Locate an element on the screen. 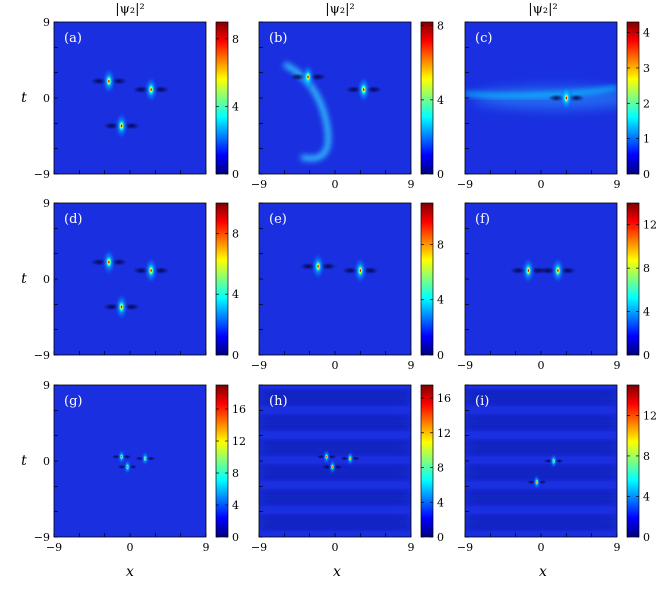 The height and width of the screenshot is (604, 664). colorbar-tick-label: 3 is located at coordinates (646, 68).